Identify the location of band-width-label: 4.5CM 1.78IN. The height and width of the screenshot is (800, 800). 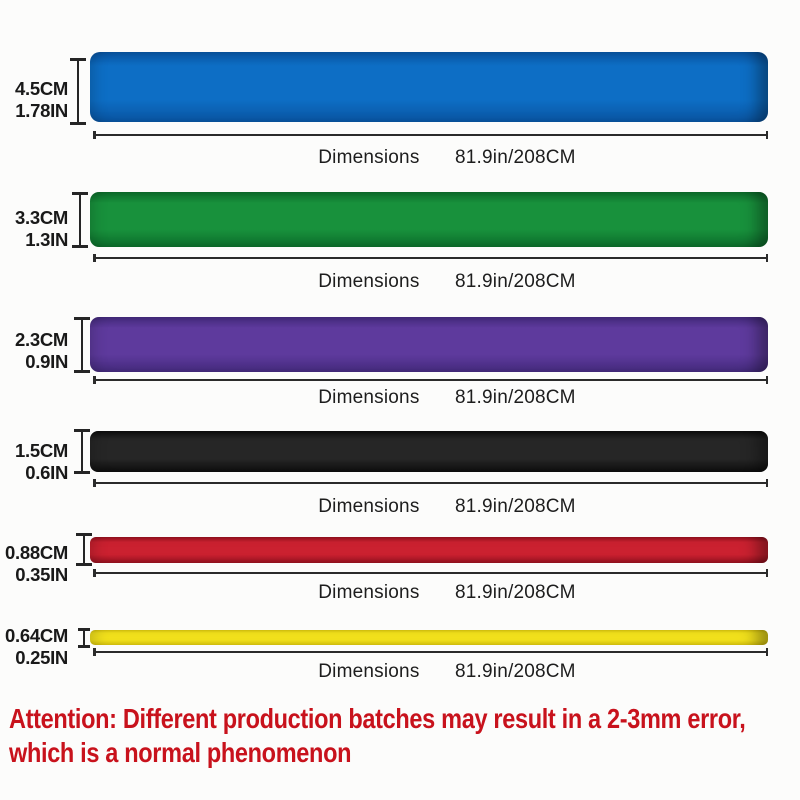
(34, 100).